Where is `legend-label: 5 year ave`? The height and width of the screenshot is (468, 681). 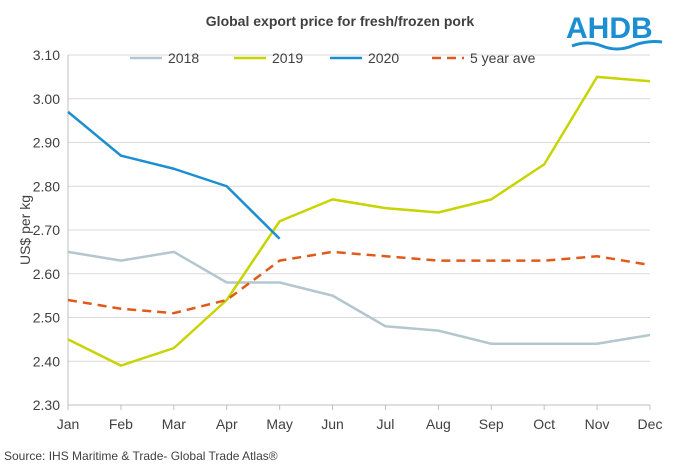 legend-label: 5 year ave is located at coordinates (503, 58).